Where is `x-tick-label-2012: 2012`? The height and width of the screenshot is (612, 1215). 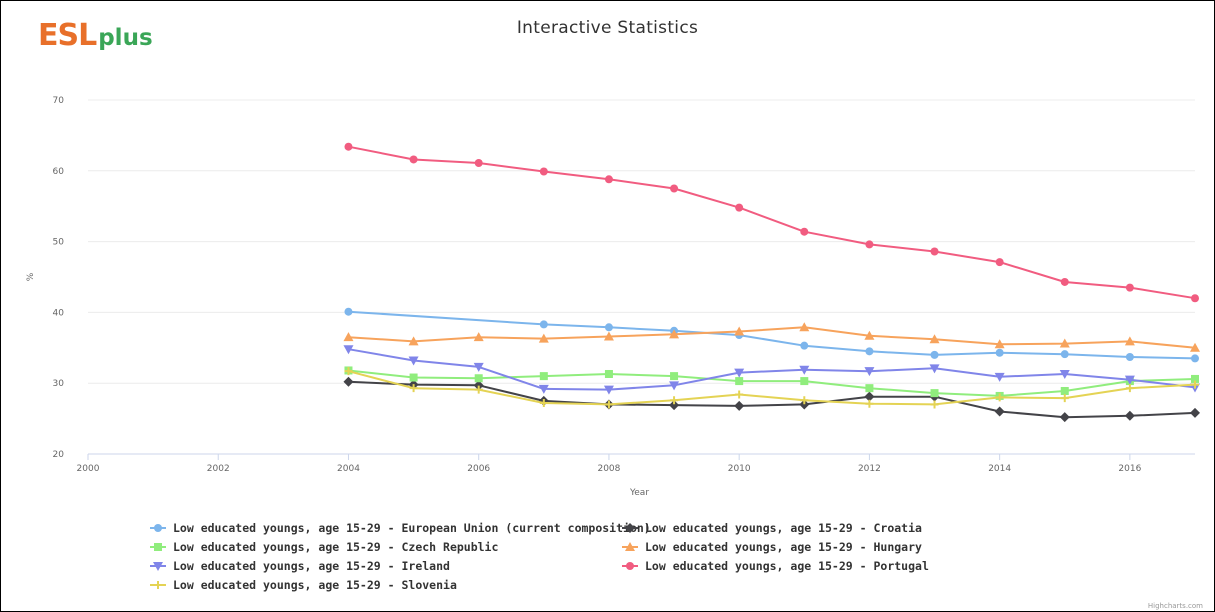
x-tick-label-2012: 2012 is located at coordinates (869, 469).